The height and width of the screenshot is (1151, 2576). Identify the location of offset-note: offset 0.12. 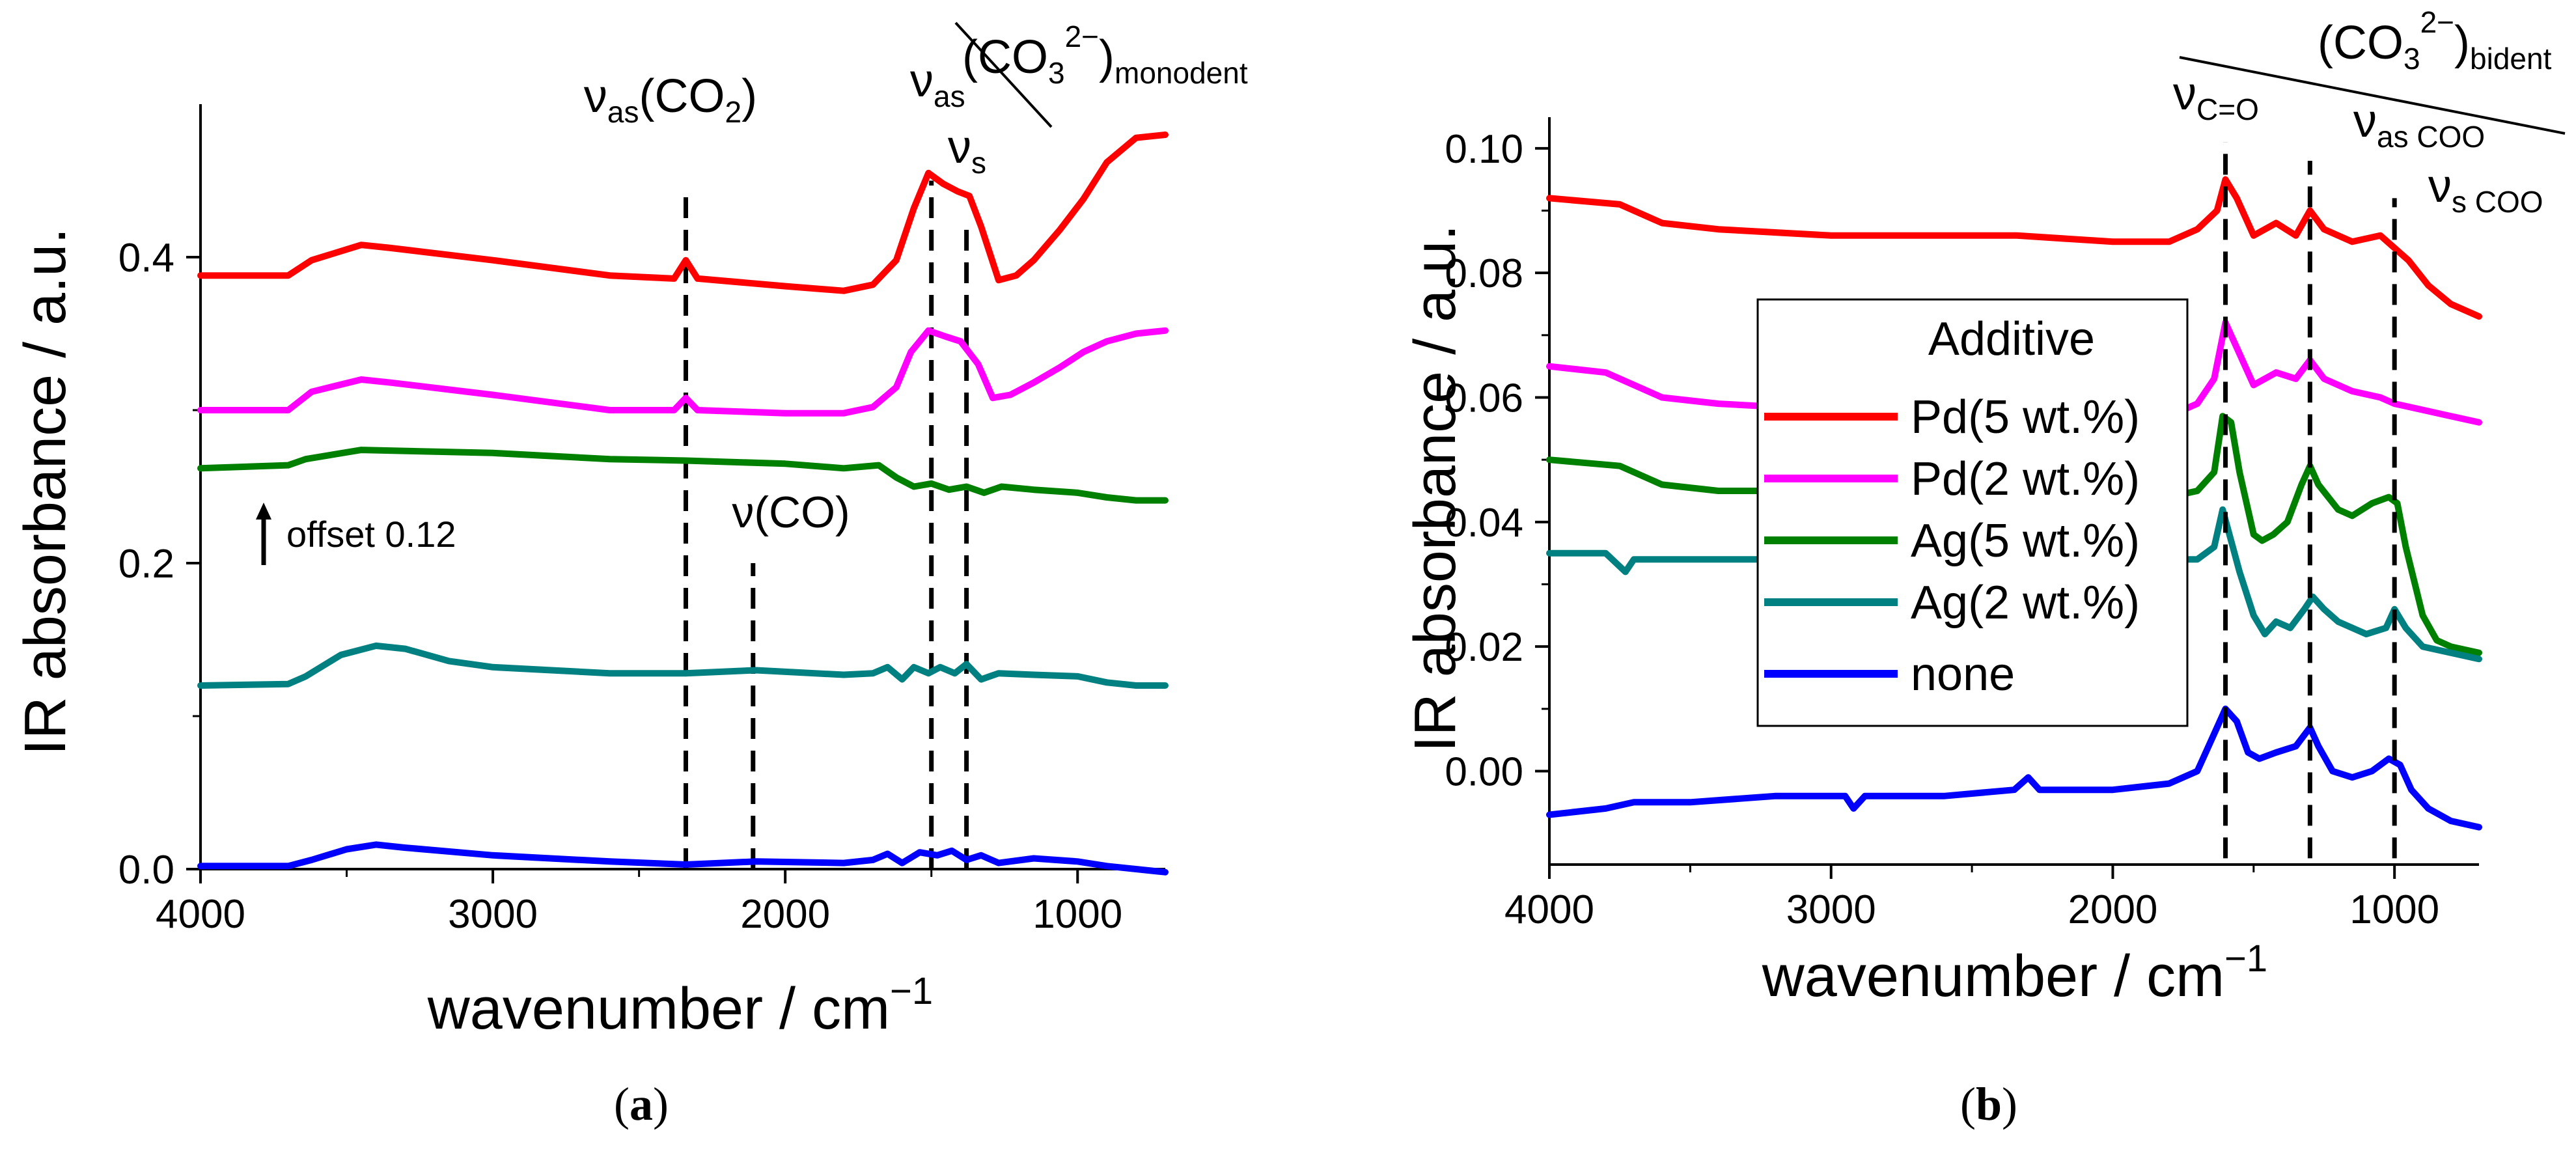
(356, 534).